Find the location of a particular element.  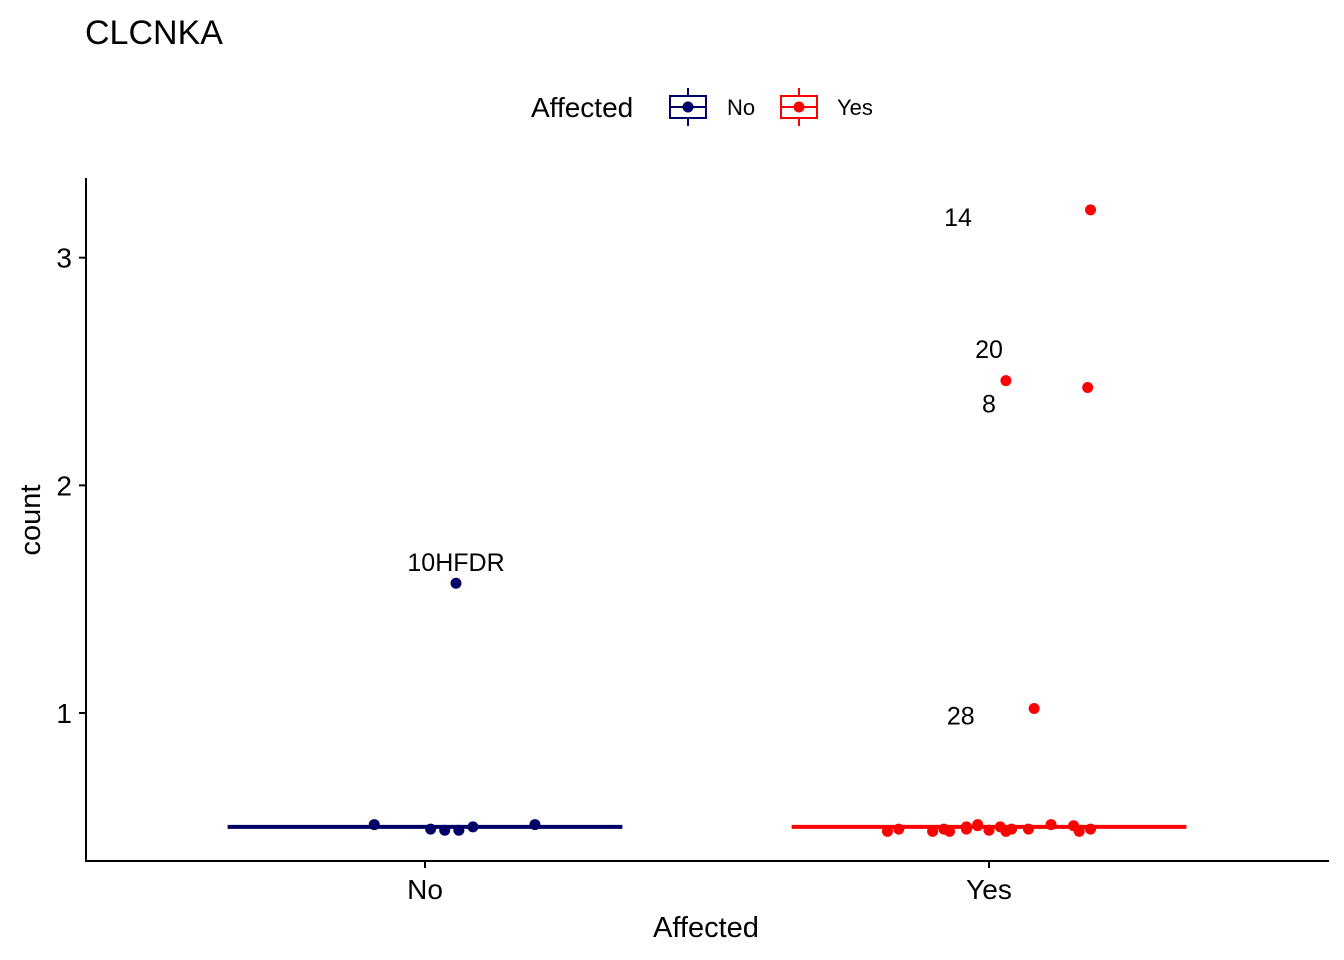

legend-label-yes: Yes is located at coordinates (855, 107).